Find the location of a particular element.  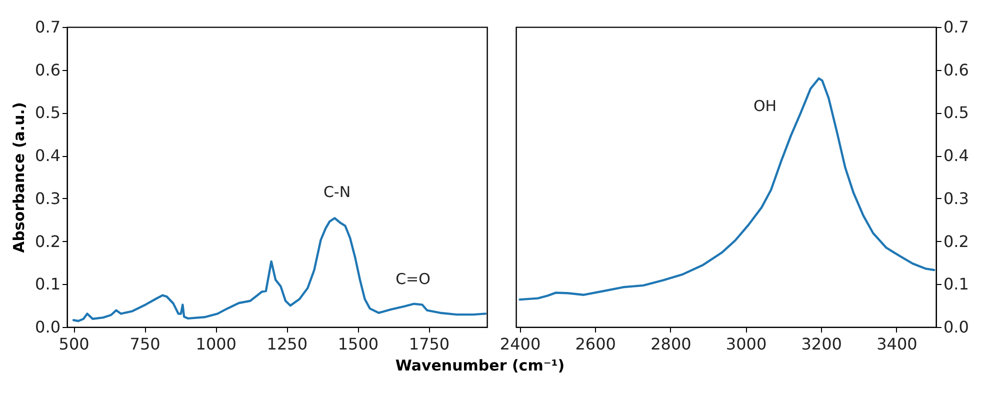

x-tick-label: 1750 is located at coordinates (429, 344).